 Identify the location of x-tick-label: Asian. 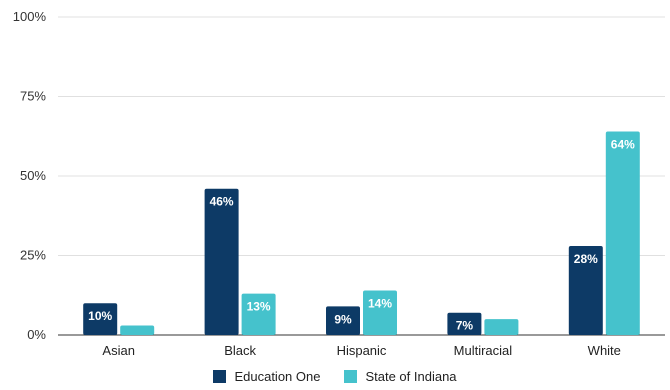
(118, 350).